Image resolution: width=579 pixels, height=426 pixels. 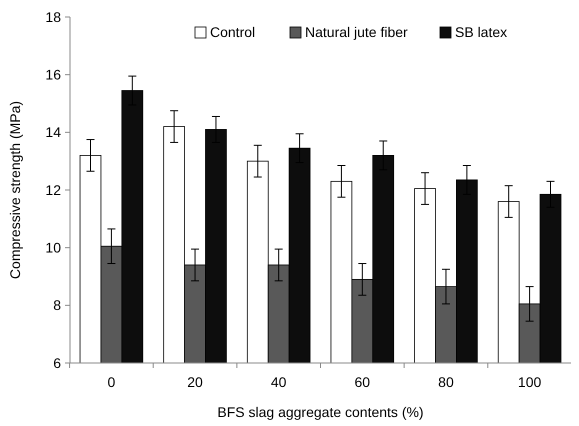 I want to click on y-tick-label: 14, so click(x=53, y=132).